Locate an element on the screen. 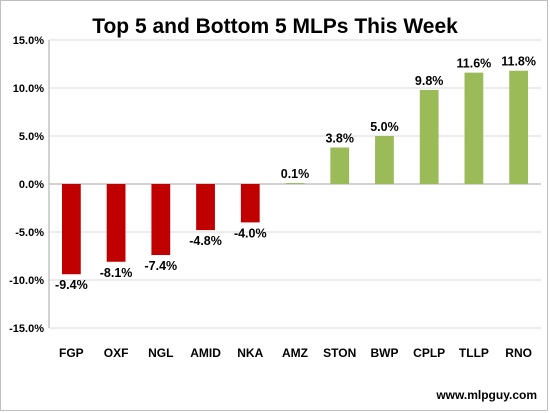  data-label: -7.4% is located at coordinates (160, 266).